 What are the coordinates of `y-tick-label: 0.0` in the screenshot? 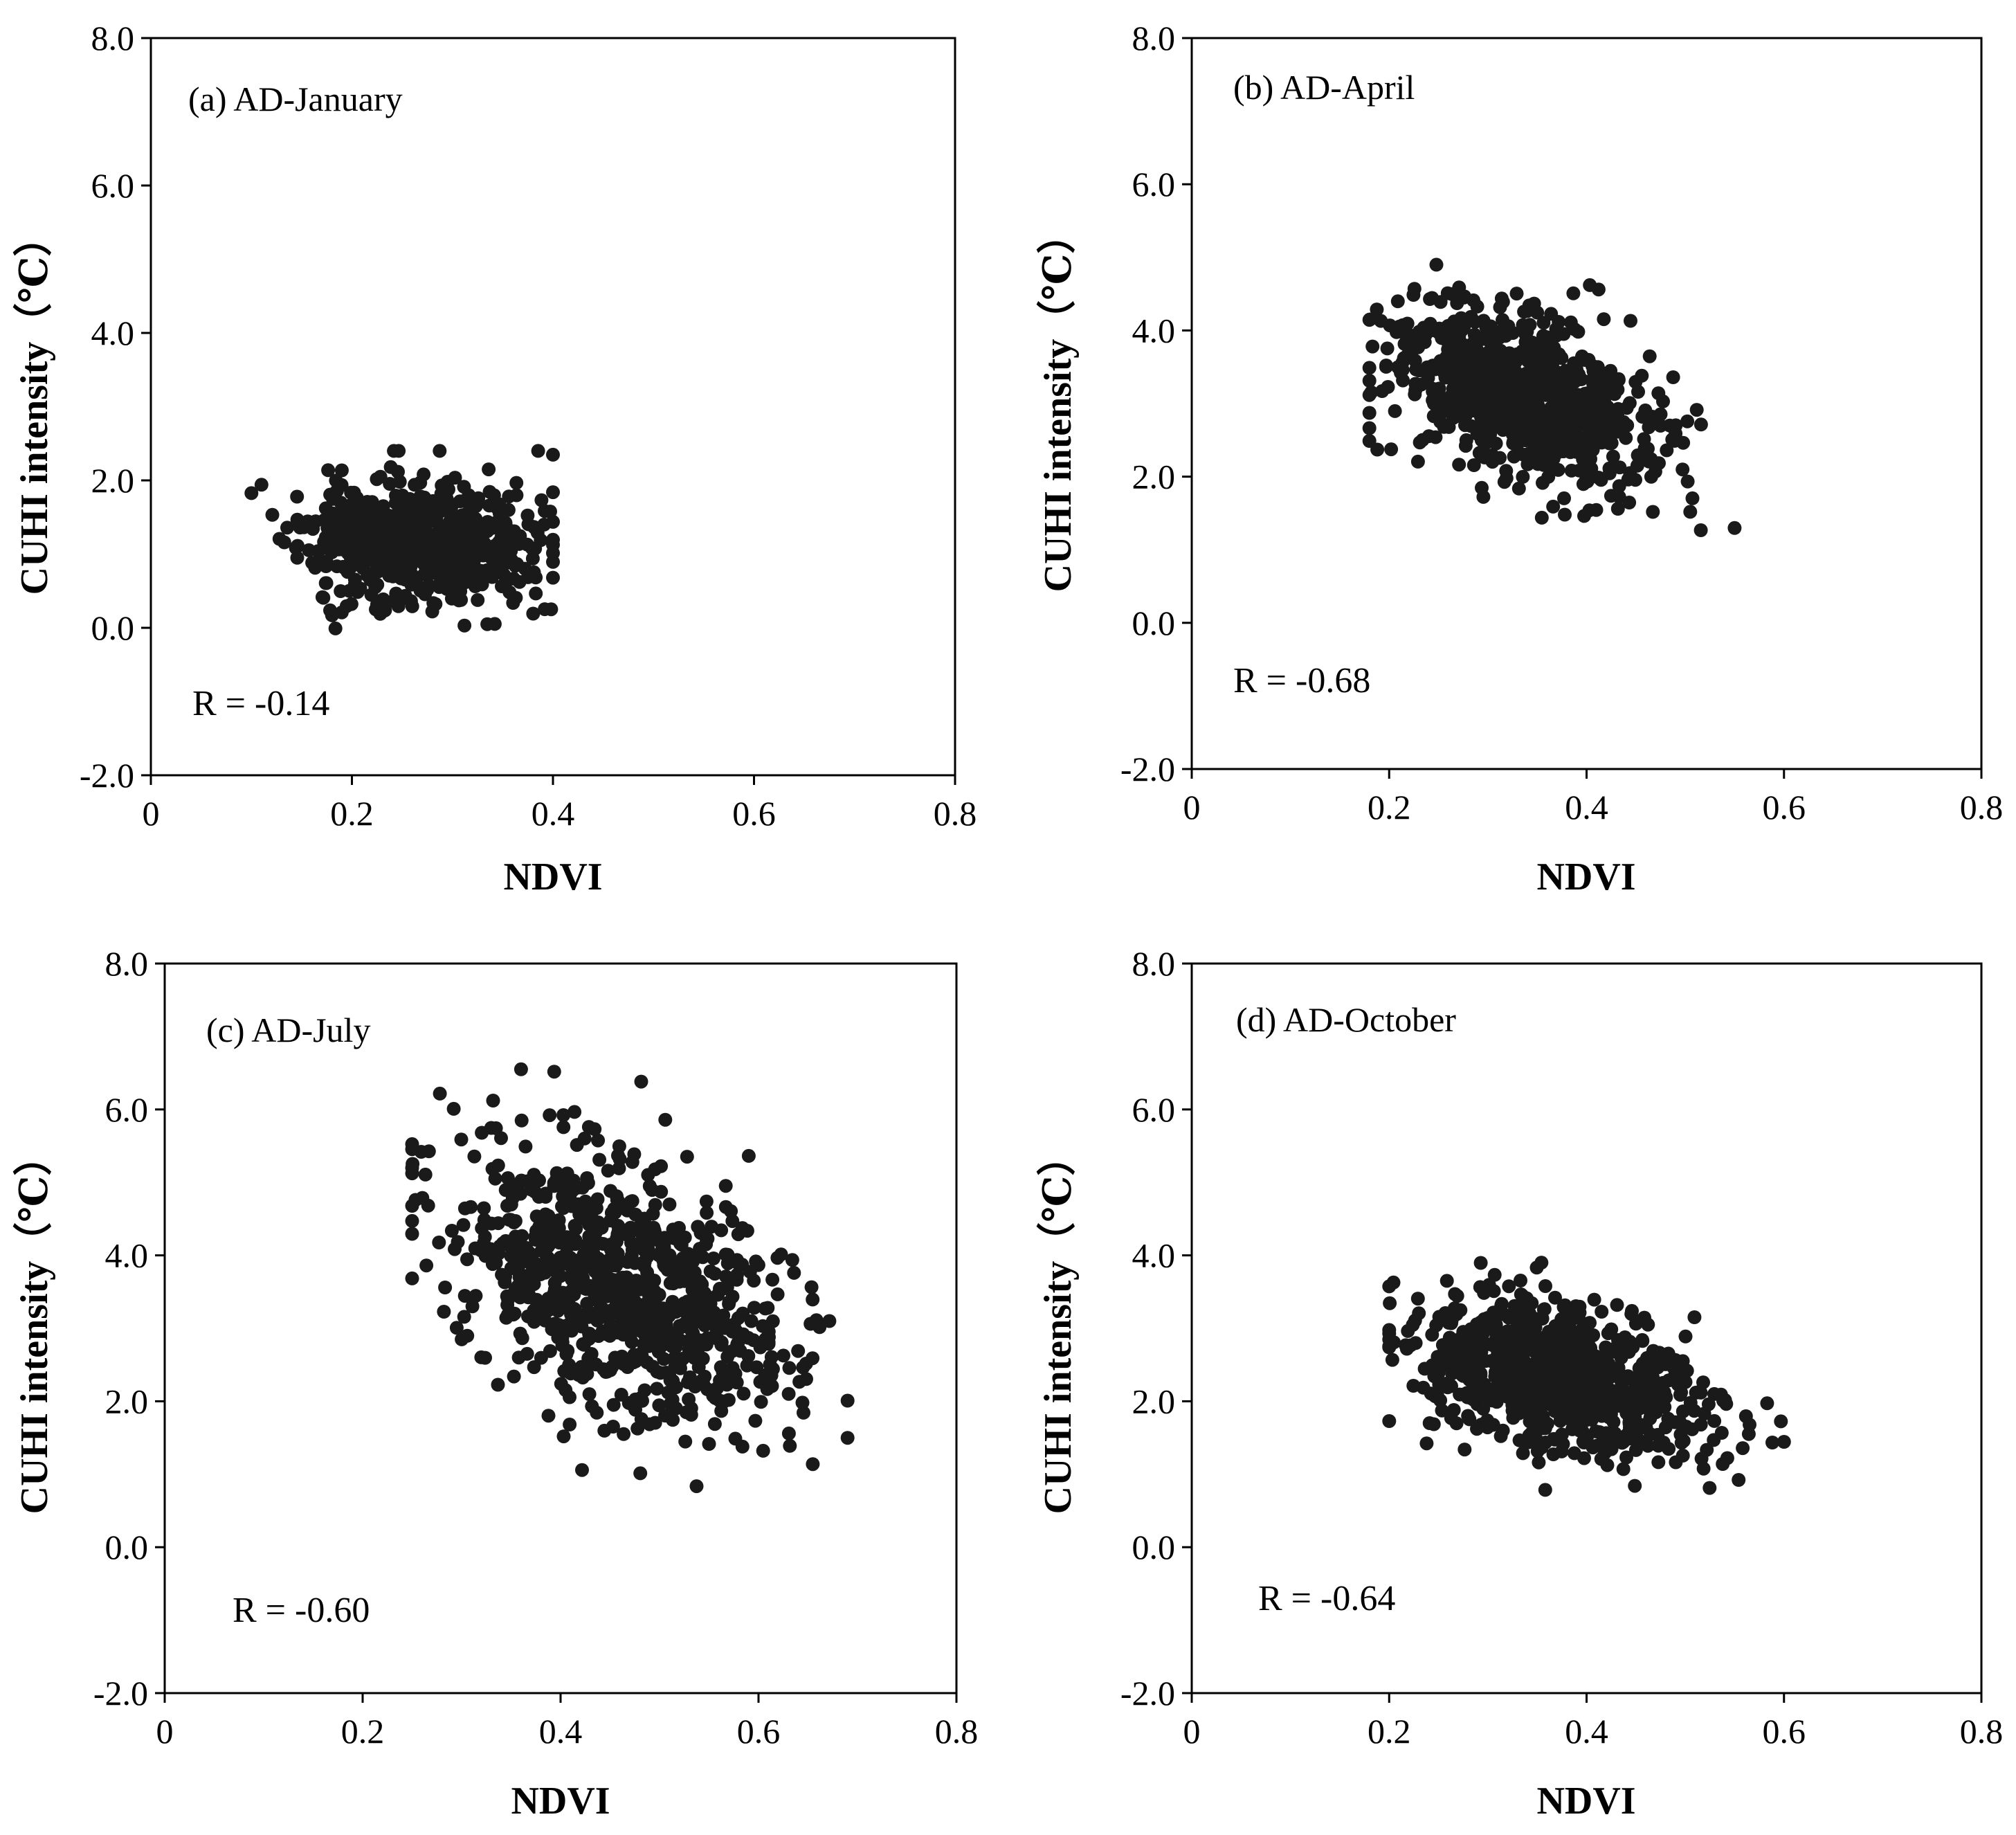 It's located at (113, 627).